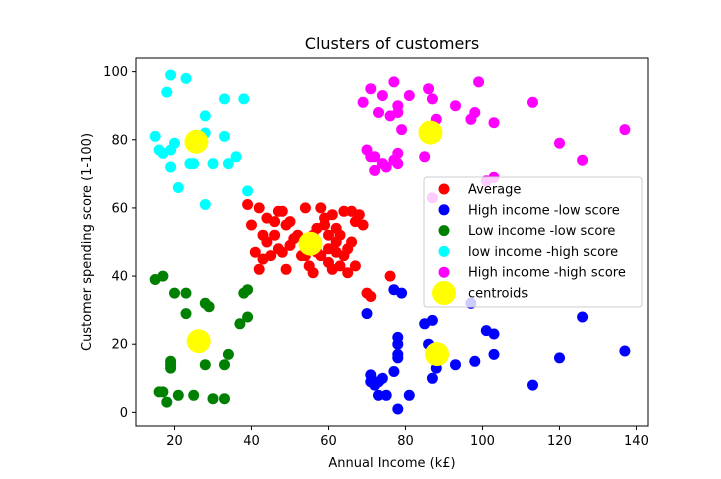 The height and width of the screenshot is (479, 721). What do you see at coordinates (544, 210) in the screenshot?
I see `legend-label: High income -low score` at bounding box center [544, 210].